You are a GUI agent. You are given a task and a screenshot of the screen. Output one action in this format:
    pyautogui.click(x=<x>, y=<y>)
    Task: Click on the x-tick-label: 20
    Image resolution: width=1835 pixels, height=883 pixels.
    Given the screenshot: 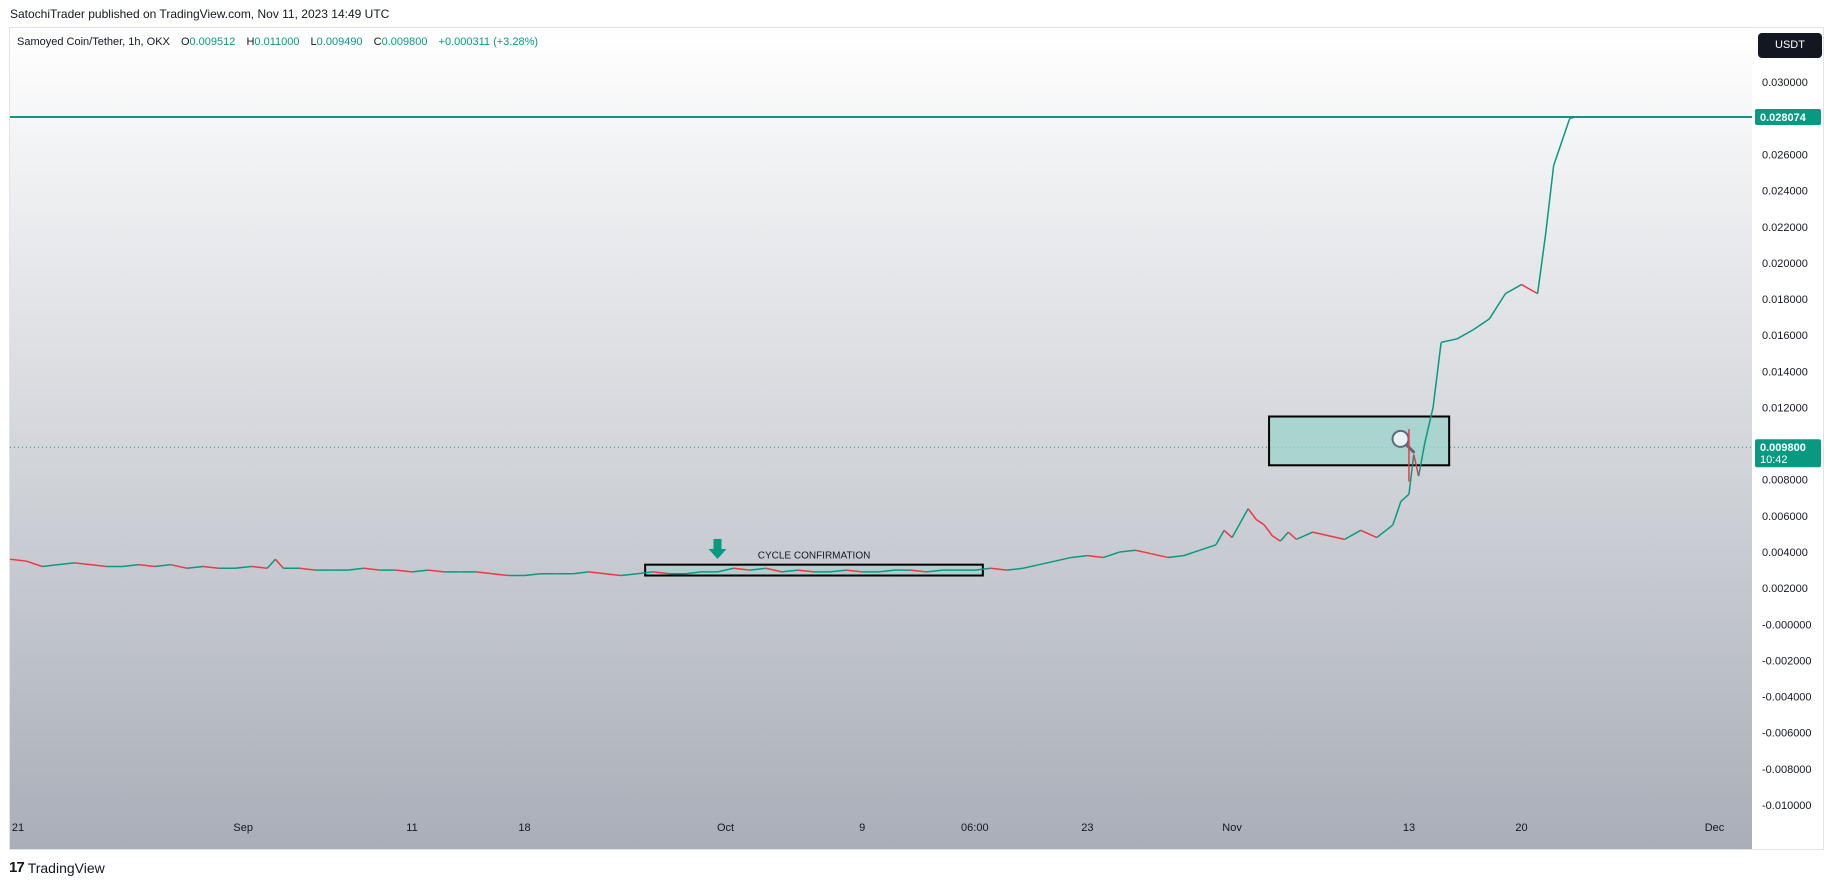 What is the action you would take?
    pyautogui.click(x=1521, y=828)
    